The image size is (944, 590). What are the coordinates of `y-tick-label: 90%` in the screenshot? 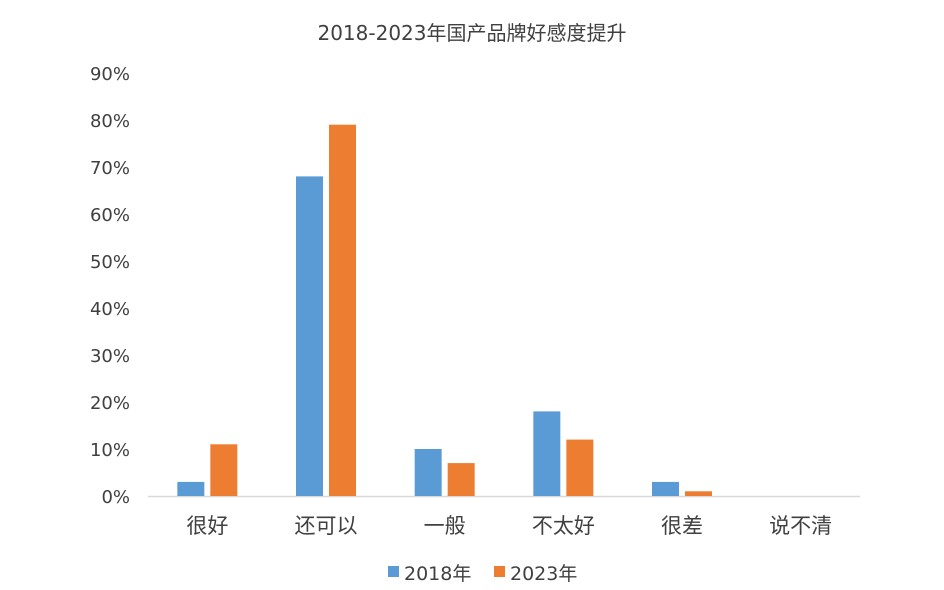 It's located at (110, 74).